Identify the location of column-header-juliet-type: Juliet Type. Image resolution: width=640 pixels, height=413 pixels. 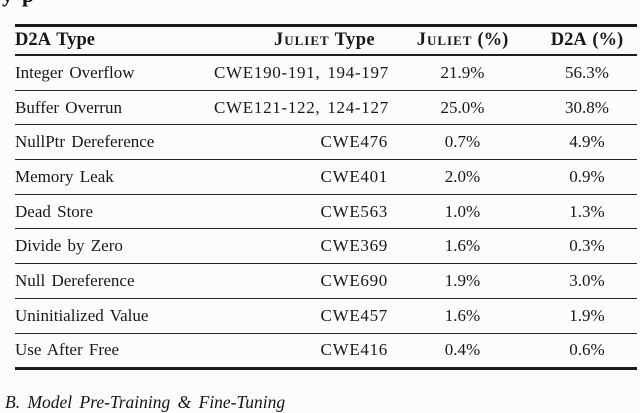
(301, 40).